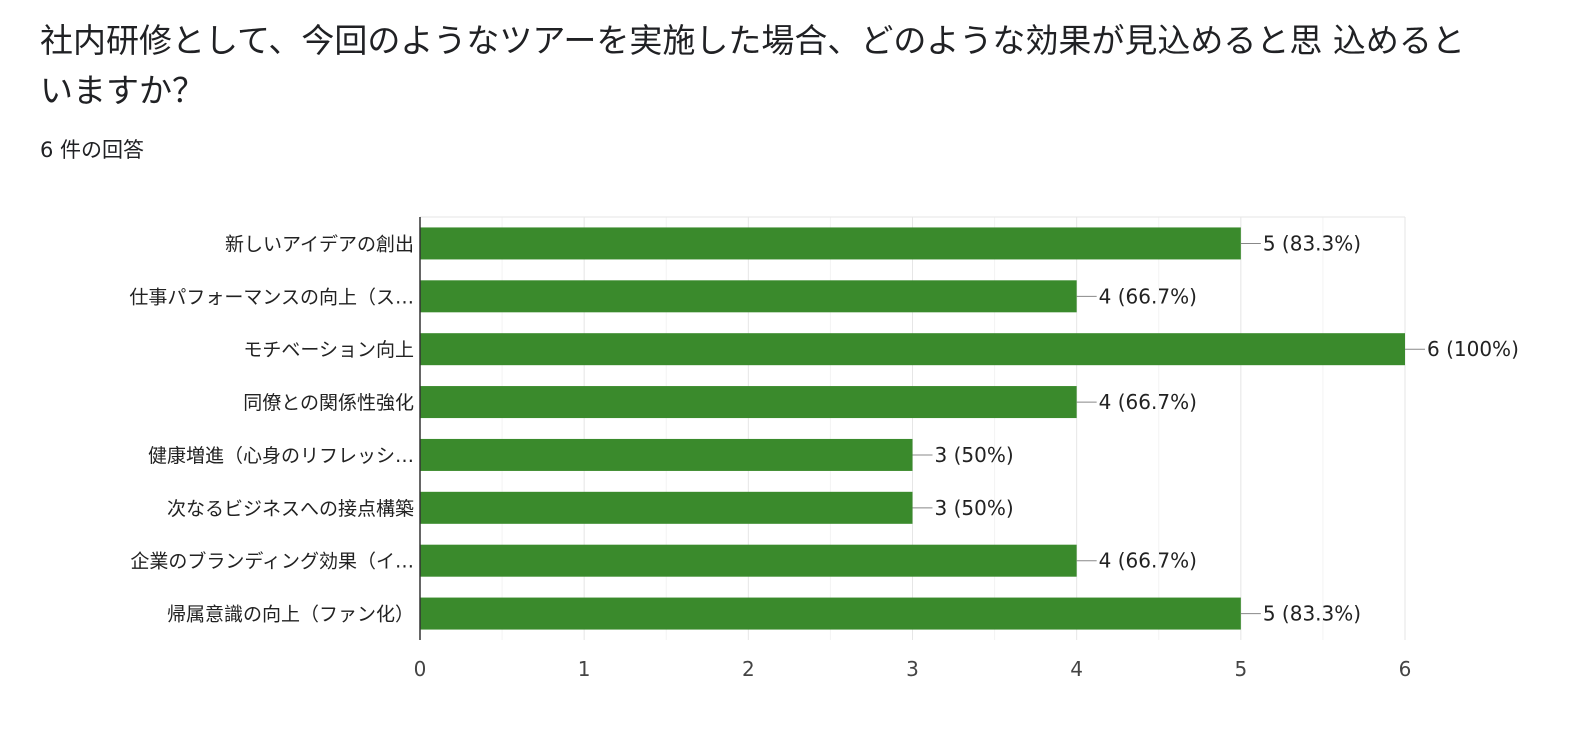 The height and width of the screenshot is (738, 1574). What do you see at coordinates (420, 669) in the screenshot?
I see `x-tick-label: 0` at bounding box center [420, 669].